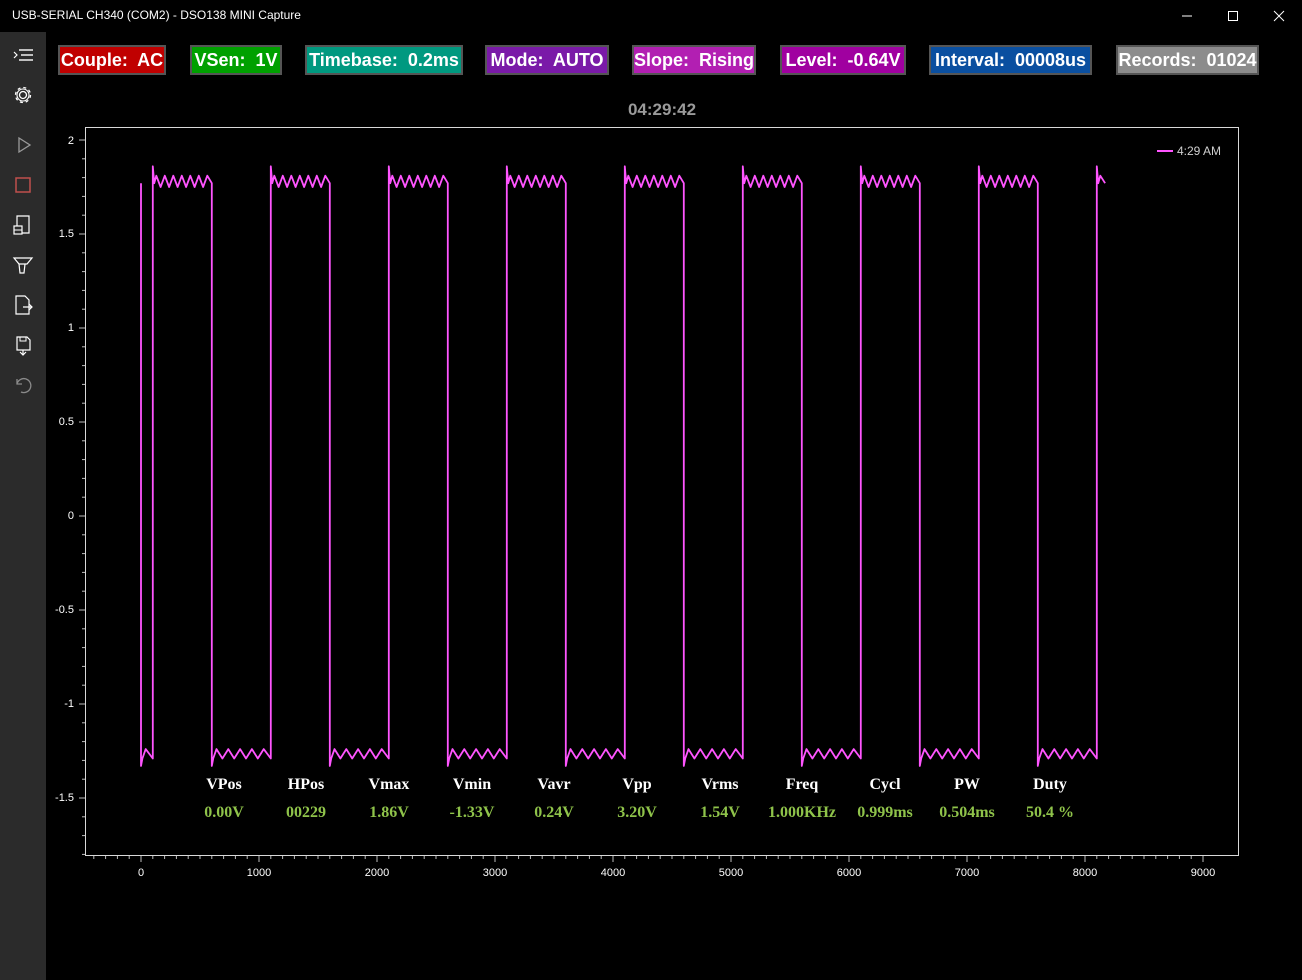 This screenshot has width=1302, height=980. Describe the element at coordinates (236, 60) in the screenshot. I see `vsen-badge: VSen: 1V` at that location.